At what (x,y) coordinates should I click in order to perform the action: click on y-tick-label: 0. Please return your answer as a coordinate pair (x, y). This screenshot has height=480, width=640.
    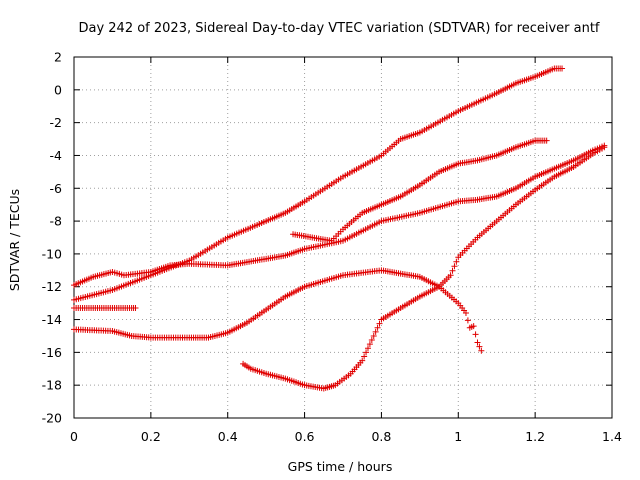
    Looking at the image, I should click on (58, 89).